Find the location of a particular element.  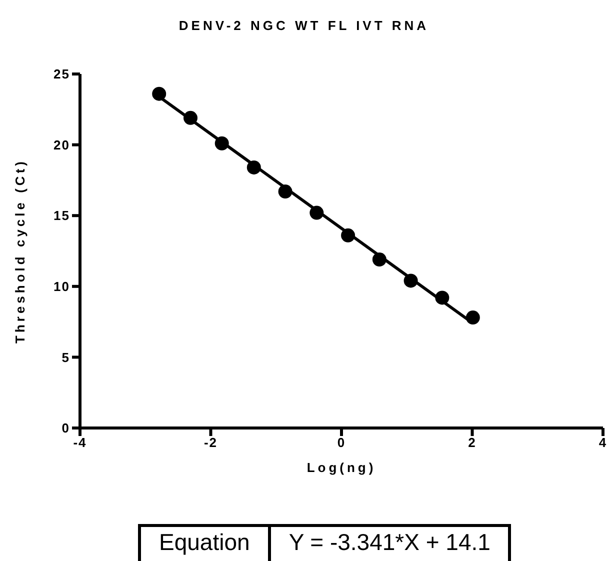

y-tick-label: 25 is located at coordinates (62, 74).